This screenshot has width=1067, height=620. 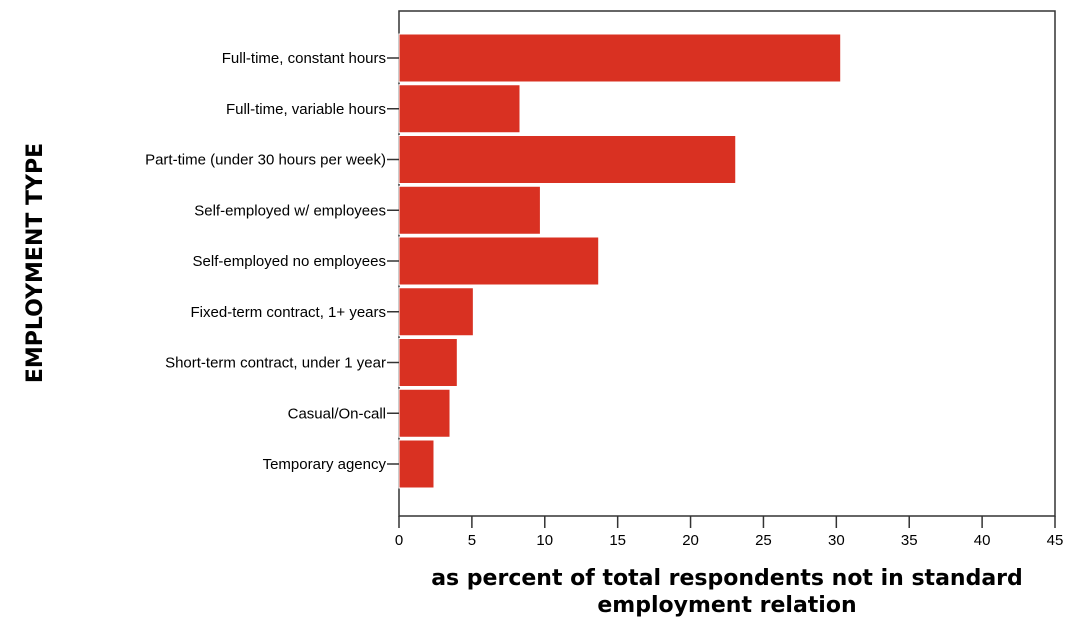 What do you see at coordinates (265, 160) in the screenshot?
I see `y-tick-label: Part-time (under 30 hours per week)` at bounding box center [265, 160].